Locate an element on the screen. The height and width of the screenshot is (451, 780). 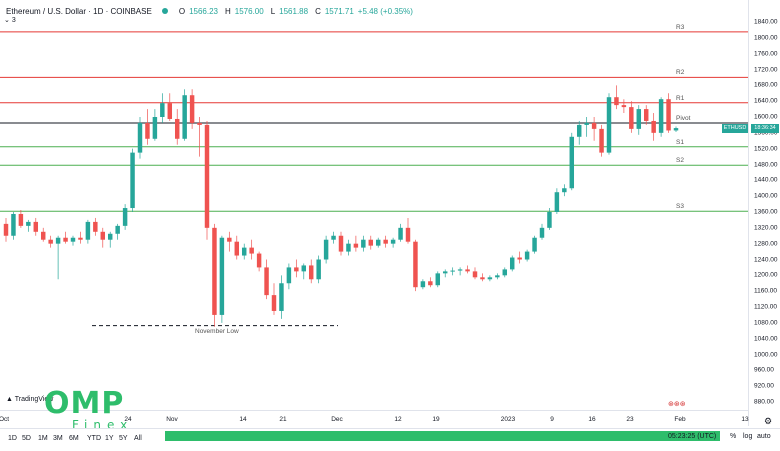
price-tick-label: 1680.00 is located at coordinates (766, 85).